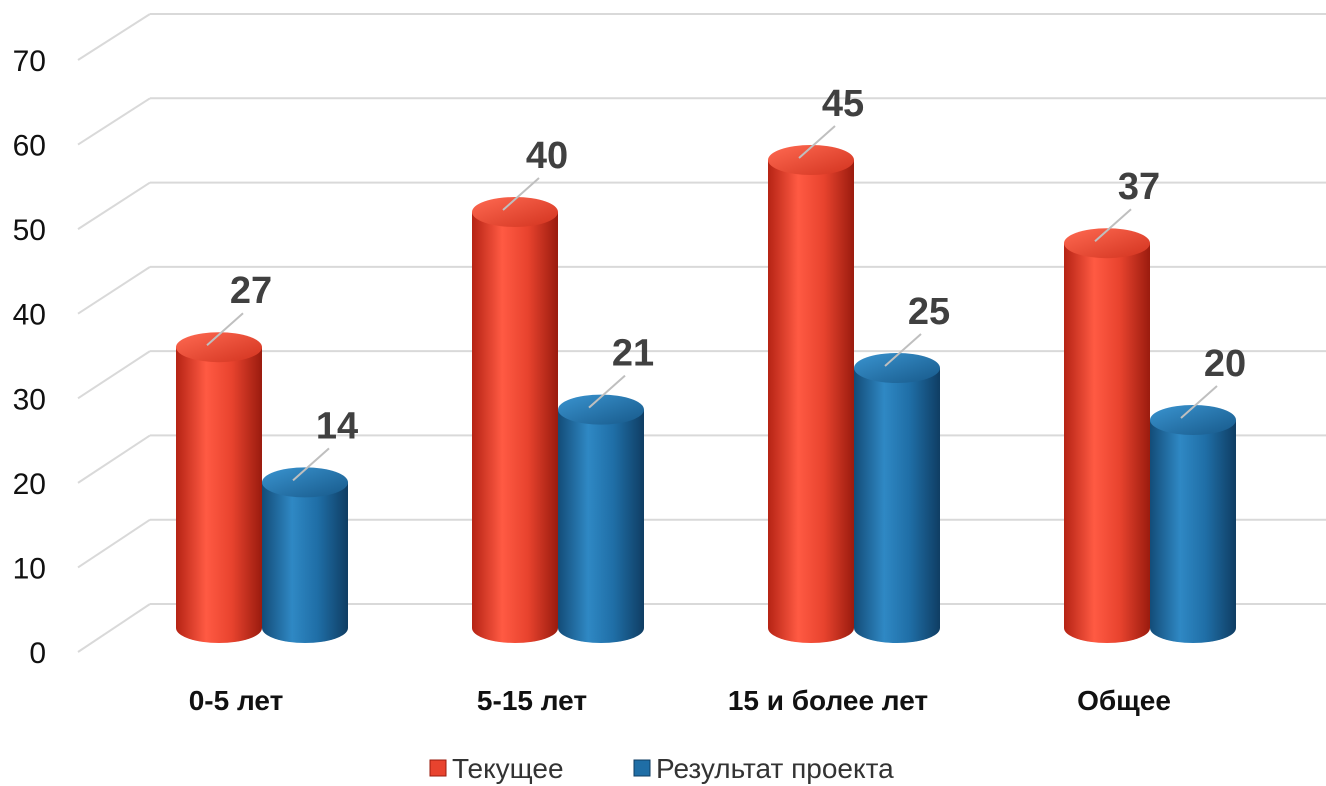  What do you see at coordinates (29, 484) in the screenshot?
I see `y-tick-label: 20` at bounding box center [29, 484].